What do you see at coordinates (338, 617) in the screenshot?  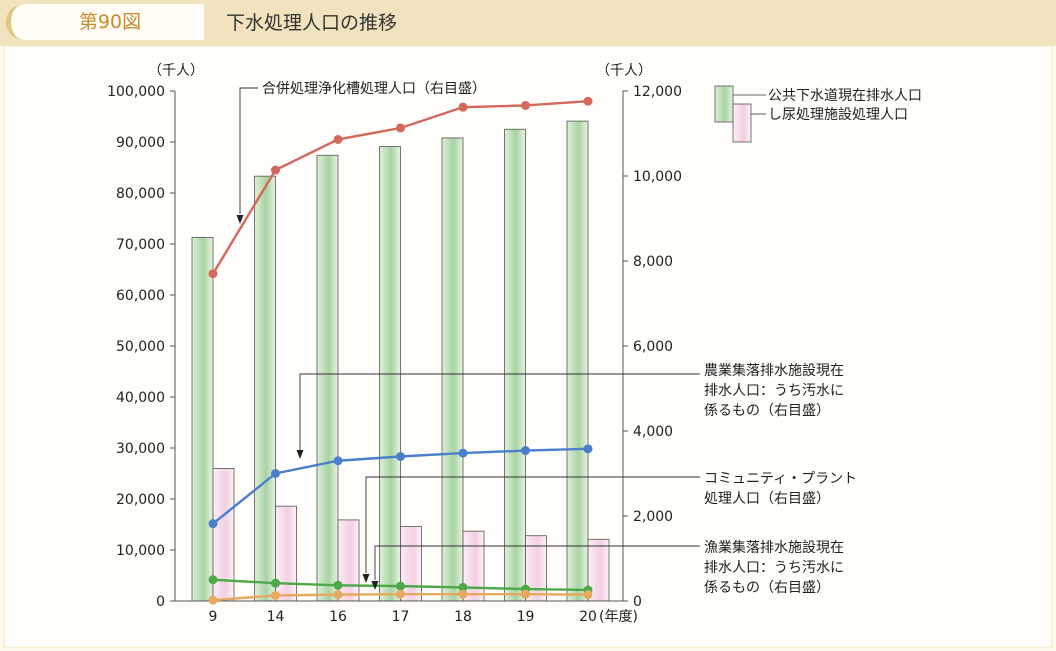 I see `x-tick-label: 16` at bounding box center [338, 617].